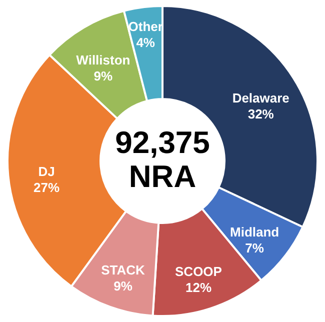 The height and width of the screenshot is (322, 325). Describe the element at coordinates (145, 26) in the screenshot. I see `slice-label: Other` at that location.